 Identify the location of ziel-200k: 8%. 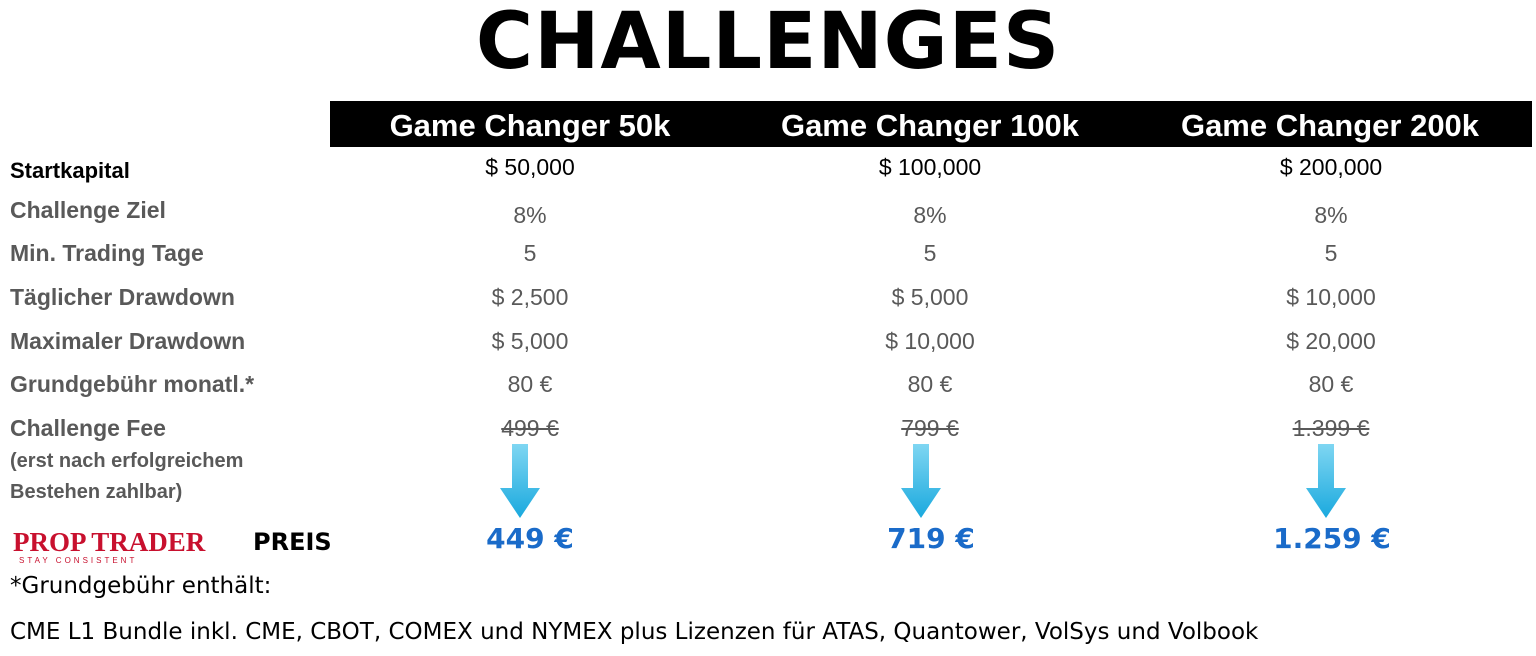
(1331, 215).